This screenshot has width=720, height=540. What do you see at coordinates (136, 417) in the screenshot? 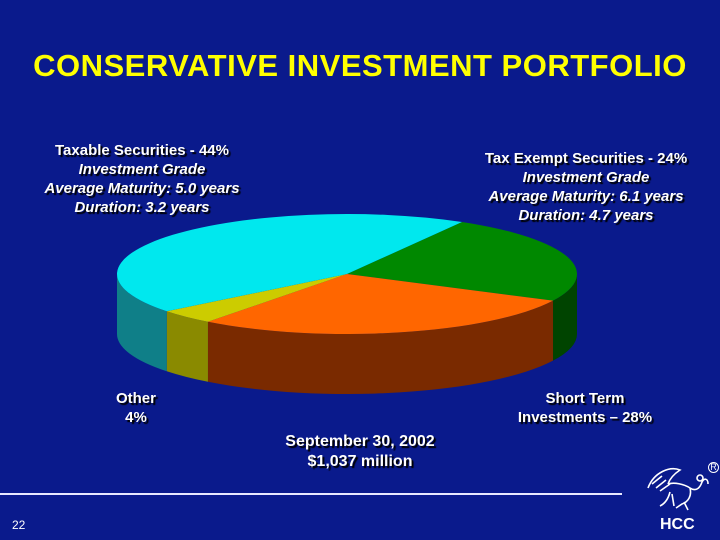
I see `label-other-line2: 4%` at bounding box center [136, 417].